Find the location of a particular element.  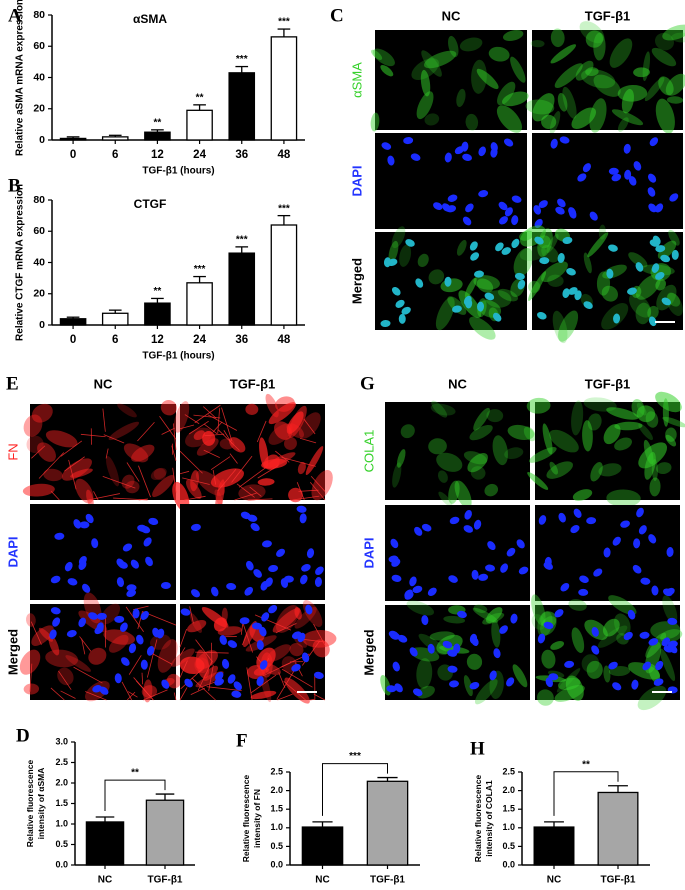

panel-letter: D is located at coordinates (23, 735).